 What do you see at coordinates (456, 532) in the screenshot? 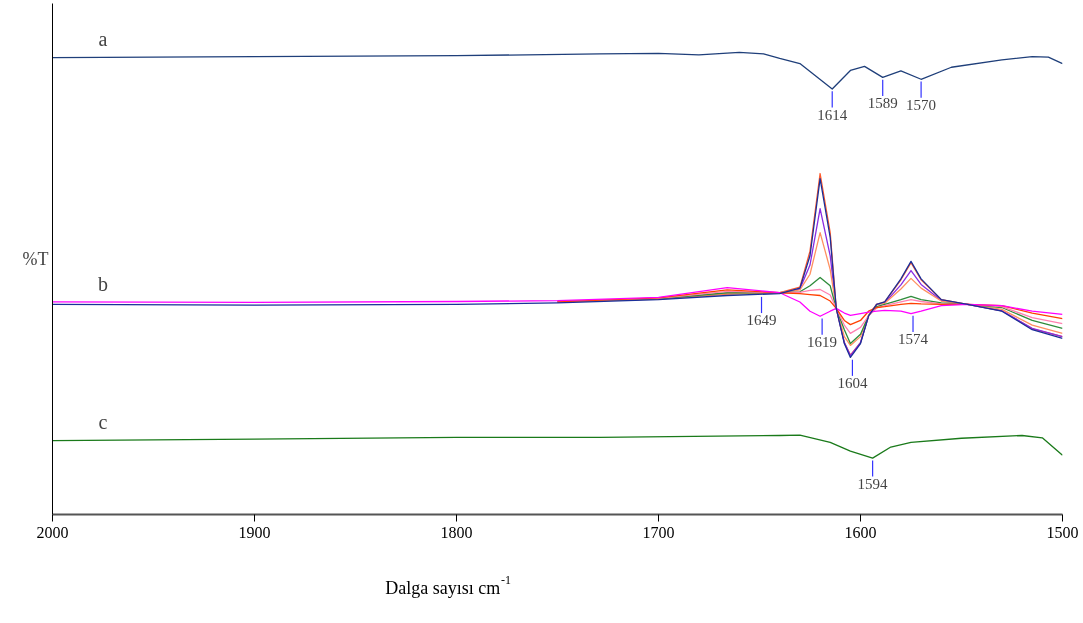
I see `x-tick-label: 1800` at bounding box center [456, 532].